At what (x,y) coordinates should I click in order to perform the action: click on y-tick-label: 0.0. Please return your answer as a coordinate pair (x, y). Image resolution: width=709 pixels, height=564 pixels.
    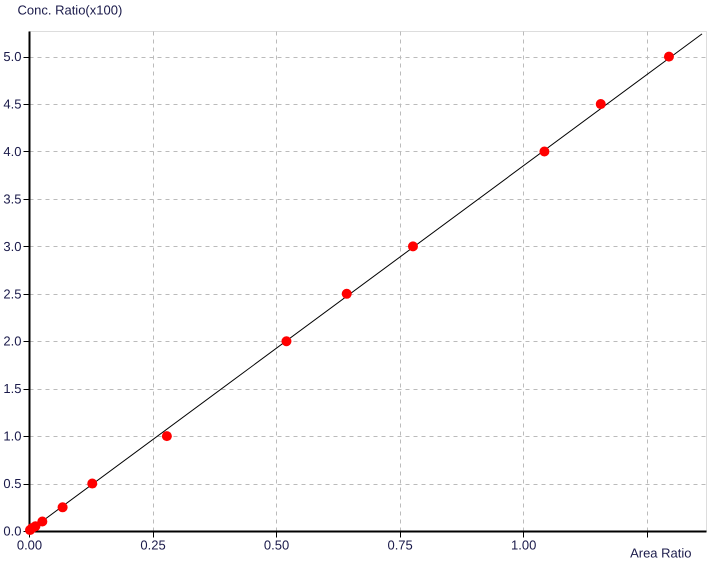
    Looking at the image, I should click on (12, 531).